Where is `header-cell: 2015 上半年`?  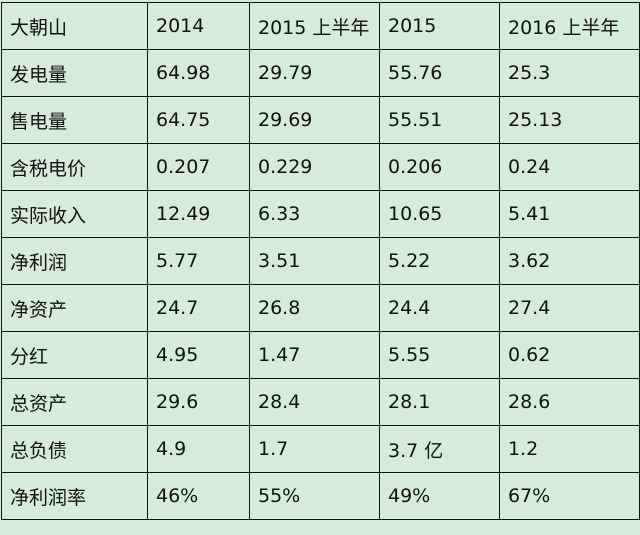 header-cell: 2015 上半年 is located at coordinates (314, 26).